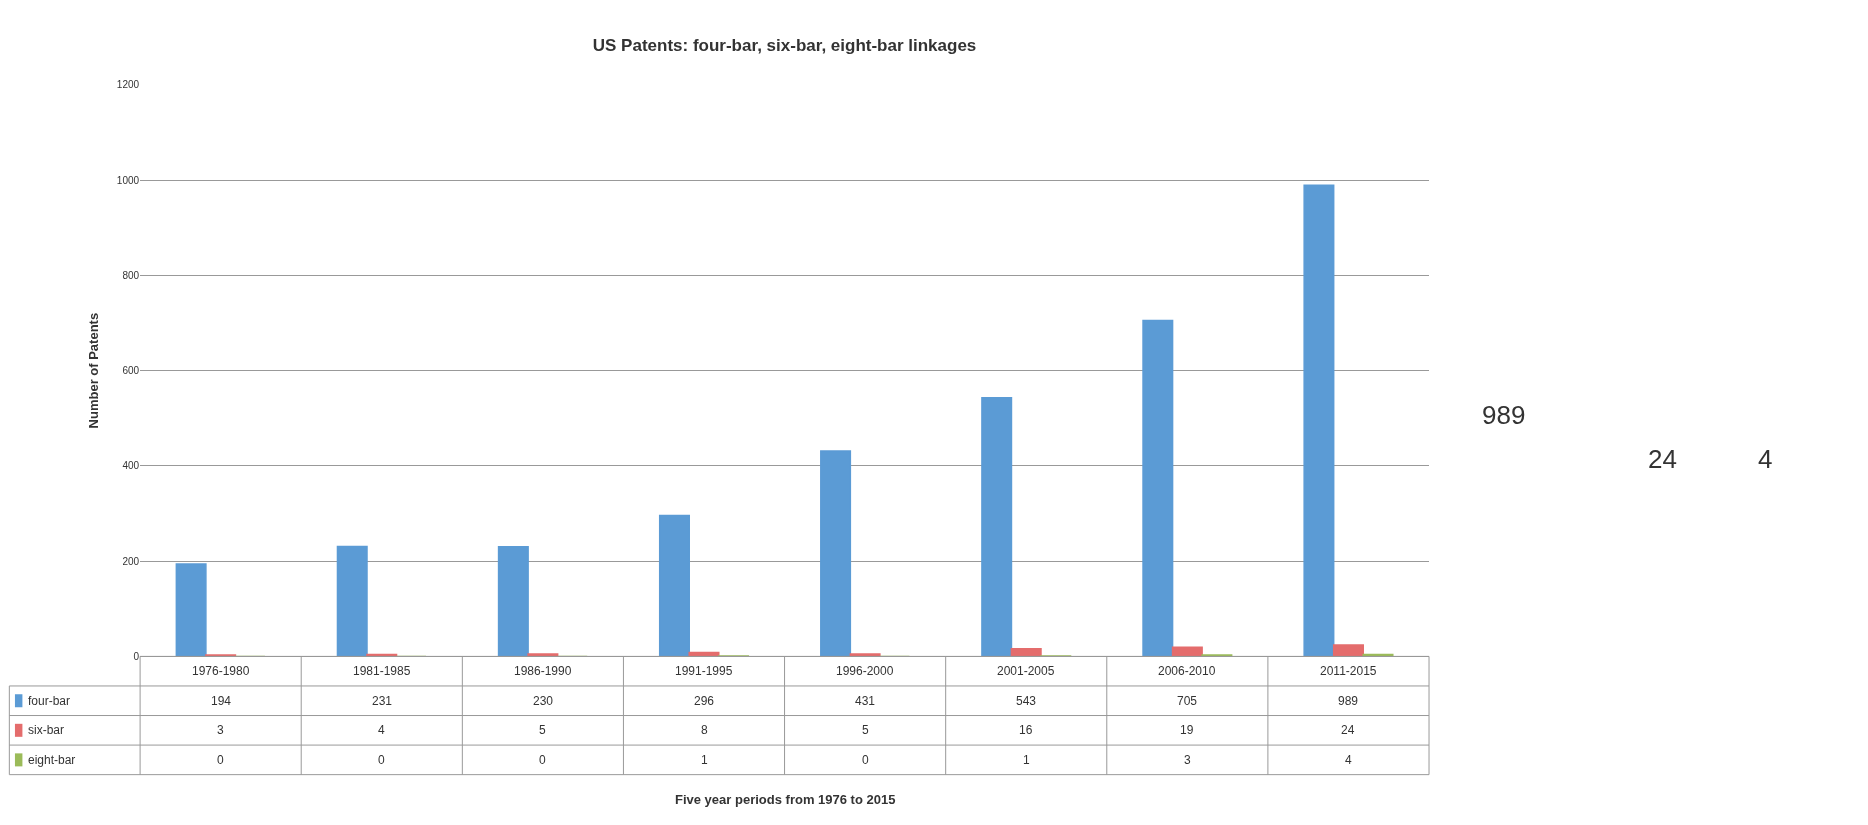  I want to click on y-axis-title: Number of Patents, so click(93, 370).